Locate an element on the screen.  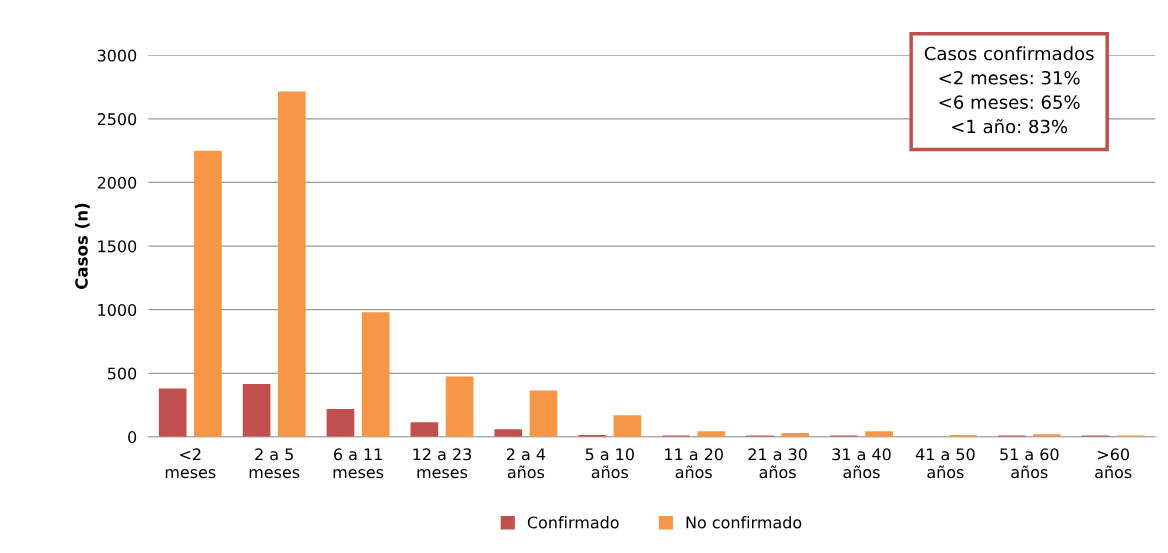
y-tick-label: 1500 is located at coordinates (117, 246).